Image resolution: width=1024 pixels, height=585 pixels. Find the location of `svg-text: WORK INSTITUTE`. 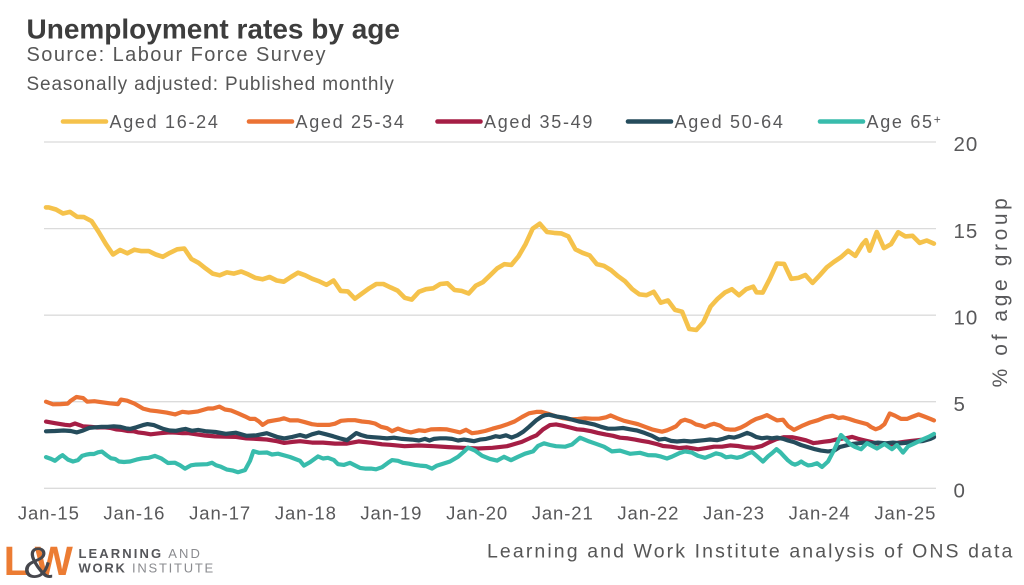

svg-text: WORK INSTITUTE is located at coordinates (147, 567).